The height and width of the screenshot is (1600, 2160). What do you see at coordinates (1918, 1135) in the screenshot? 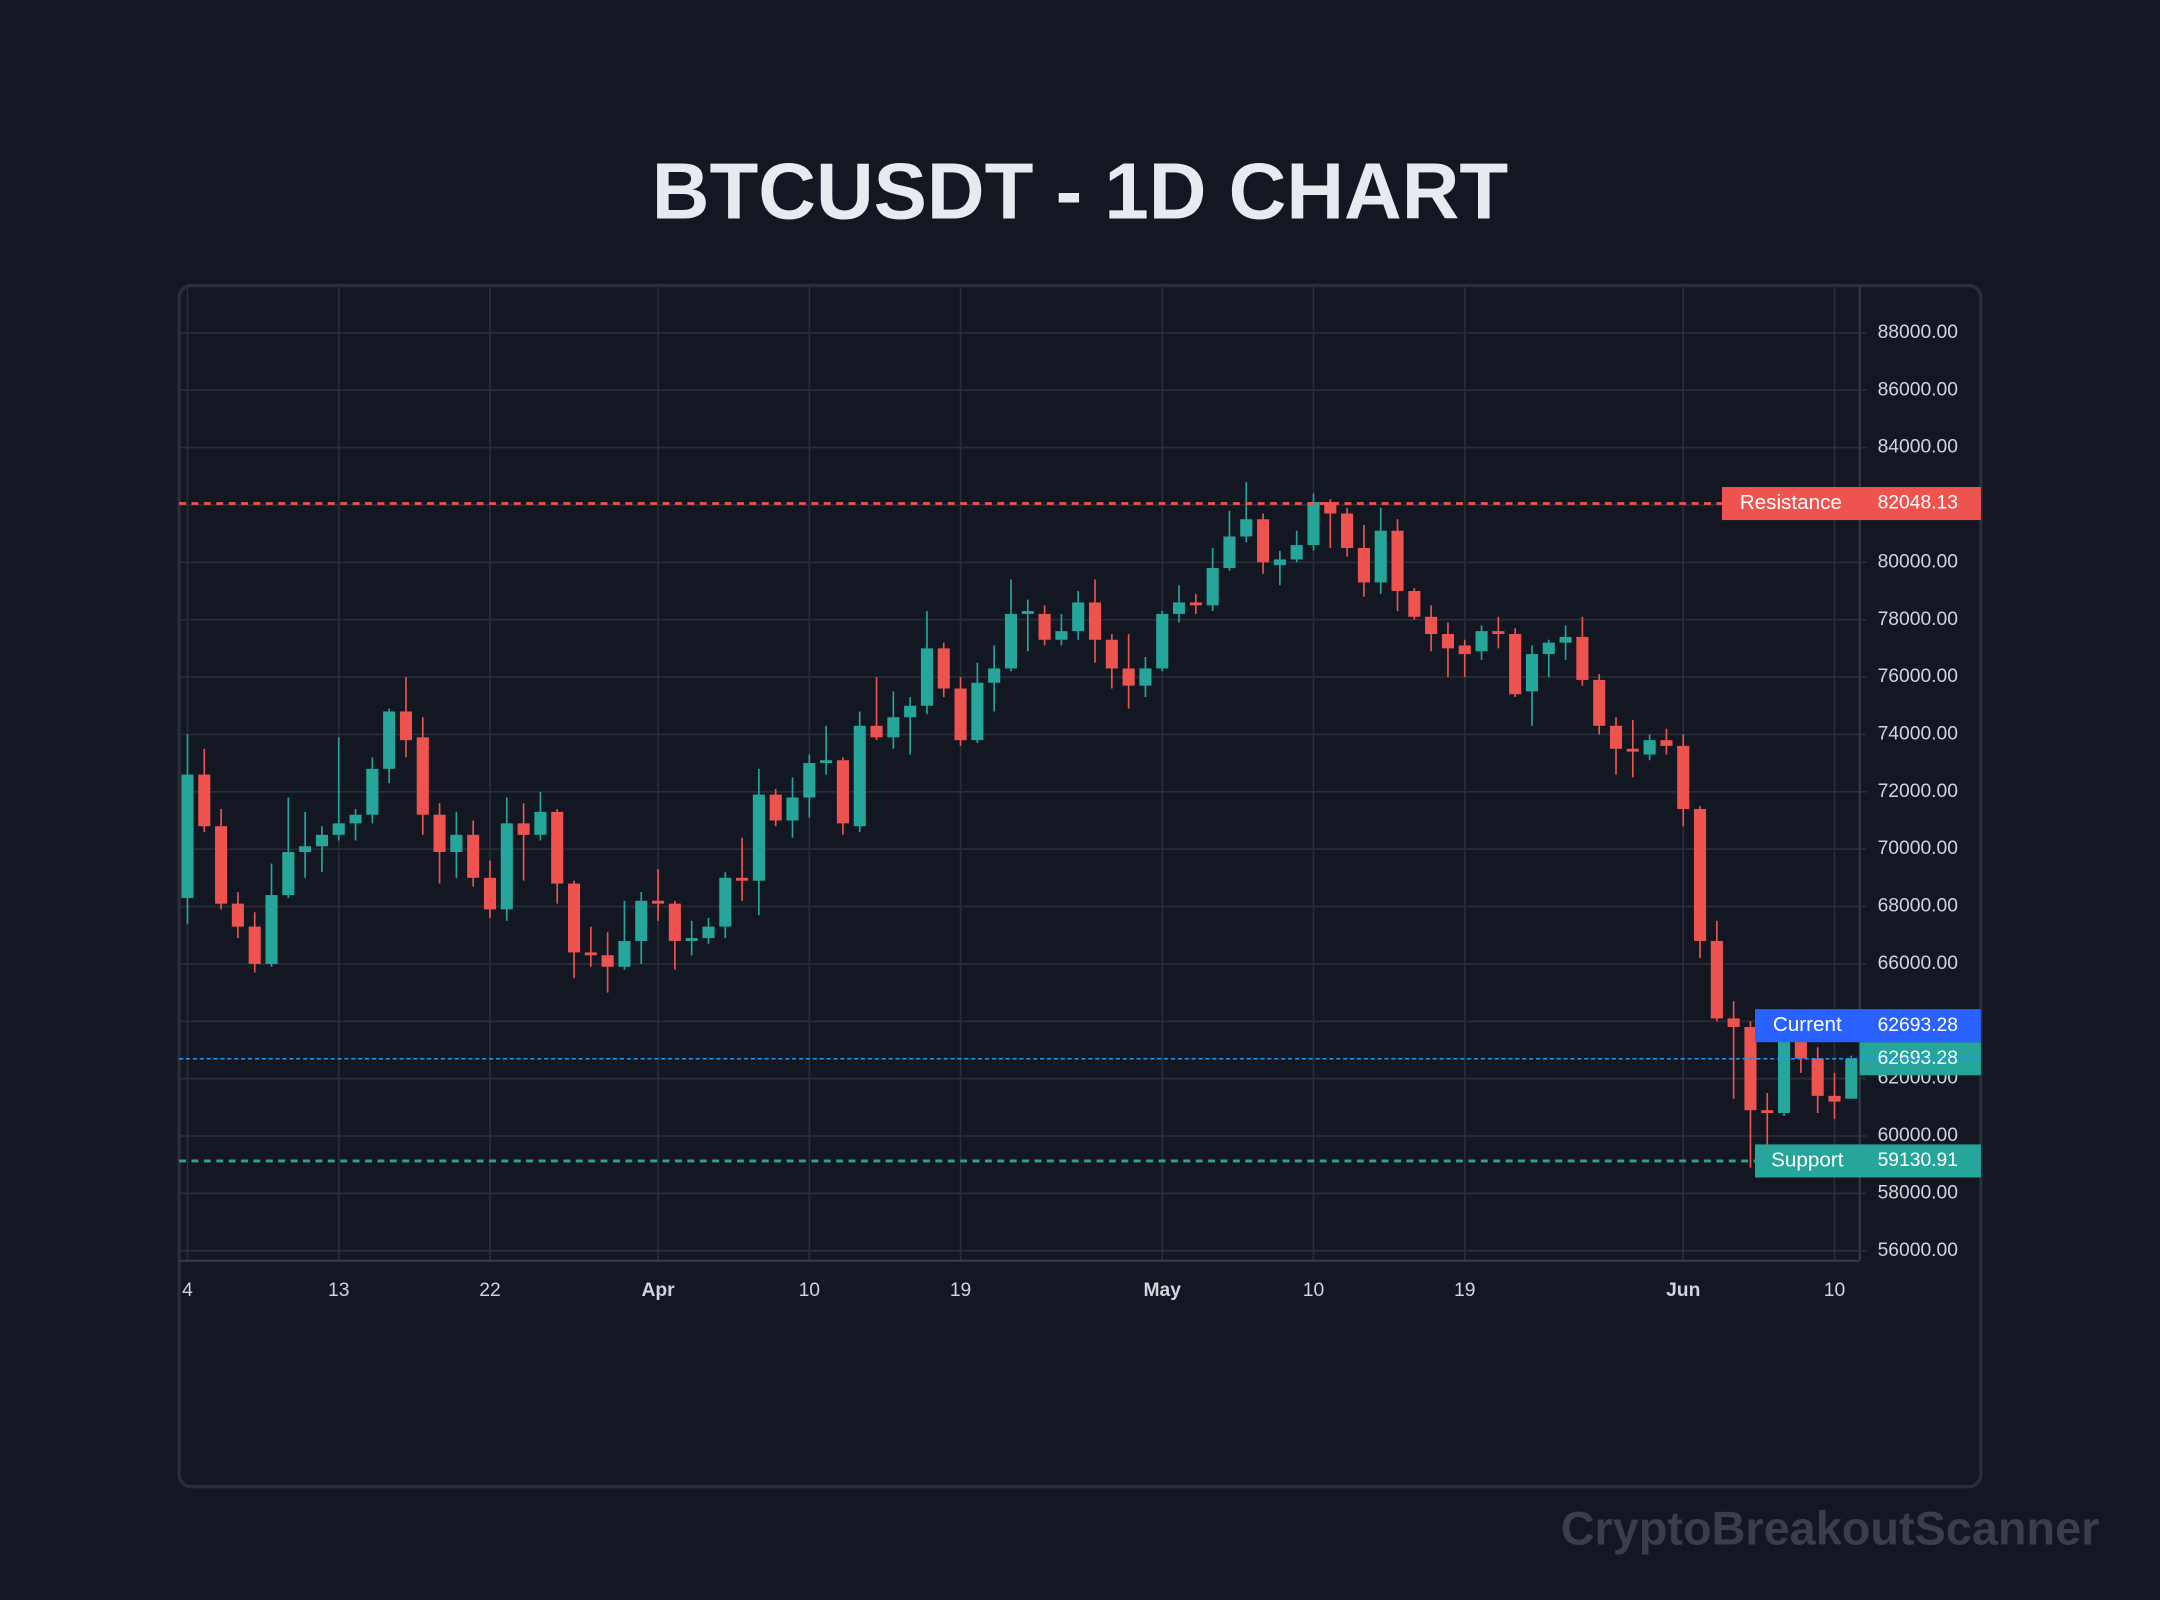
I see `y-tick-label: 60000.00` at bounding box center [1918, 1135].